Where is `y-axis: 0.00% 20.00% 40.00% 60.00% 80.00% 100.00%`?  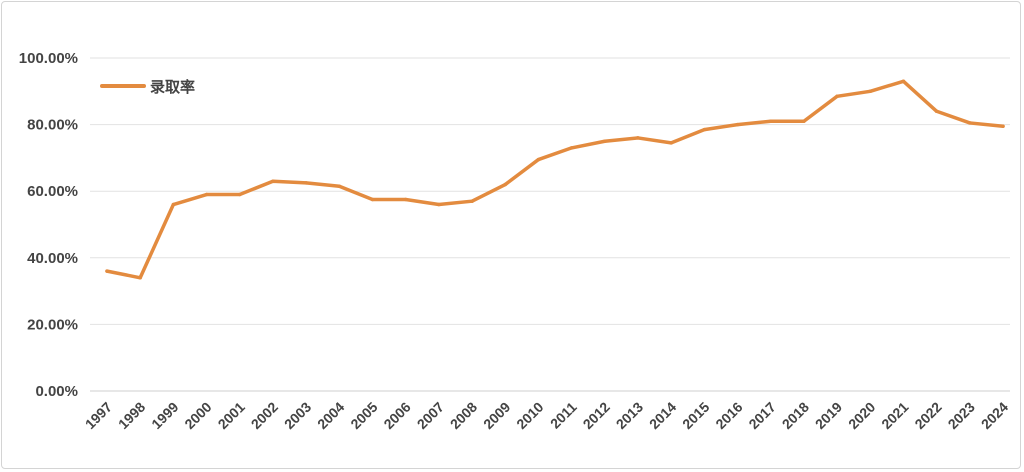
y-axis: 0.00% 20.00% 40.00% 60.00% 80.00% 100.00% is located at coordinates (48, 225).